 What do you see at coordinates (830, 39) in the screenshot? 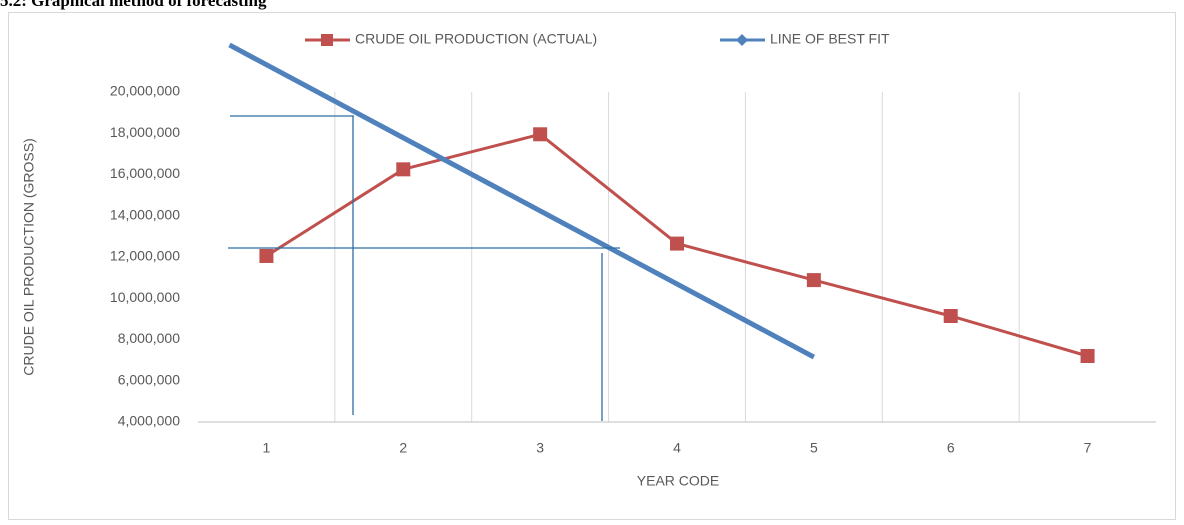
I see `legend-label: LINE OF BEST FIT` at bounding box center [830, 39].